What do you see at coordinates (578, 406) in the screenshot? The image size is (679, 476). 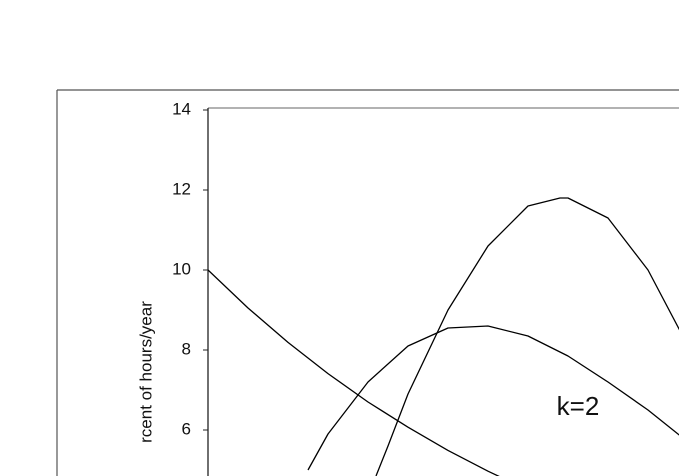 I see `annotation: k=2` at bounding box center [578, 406].